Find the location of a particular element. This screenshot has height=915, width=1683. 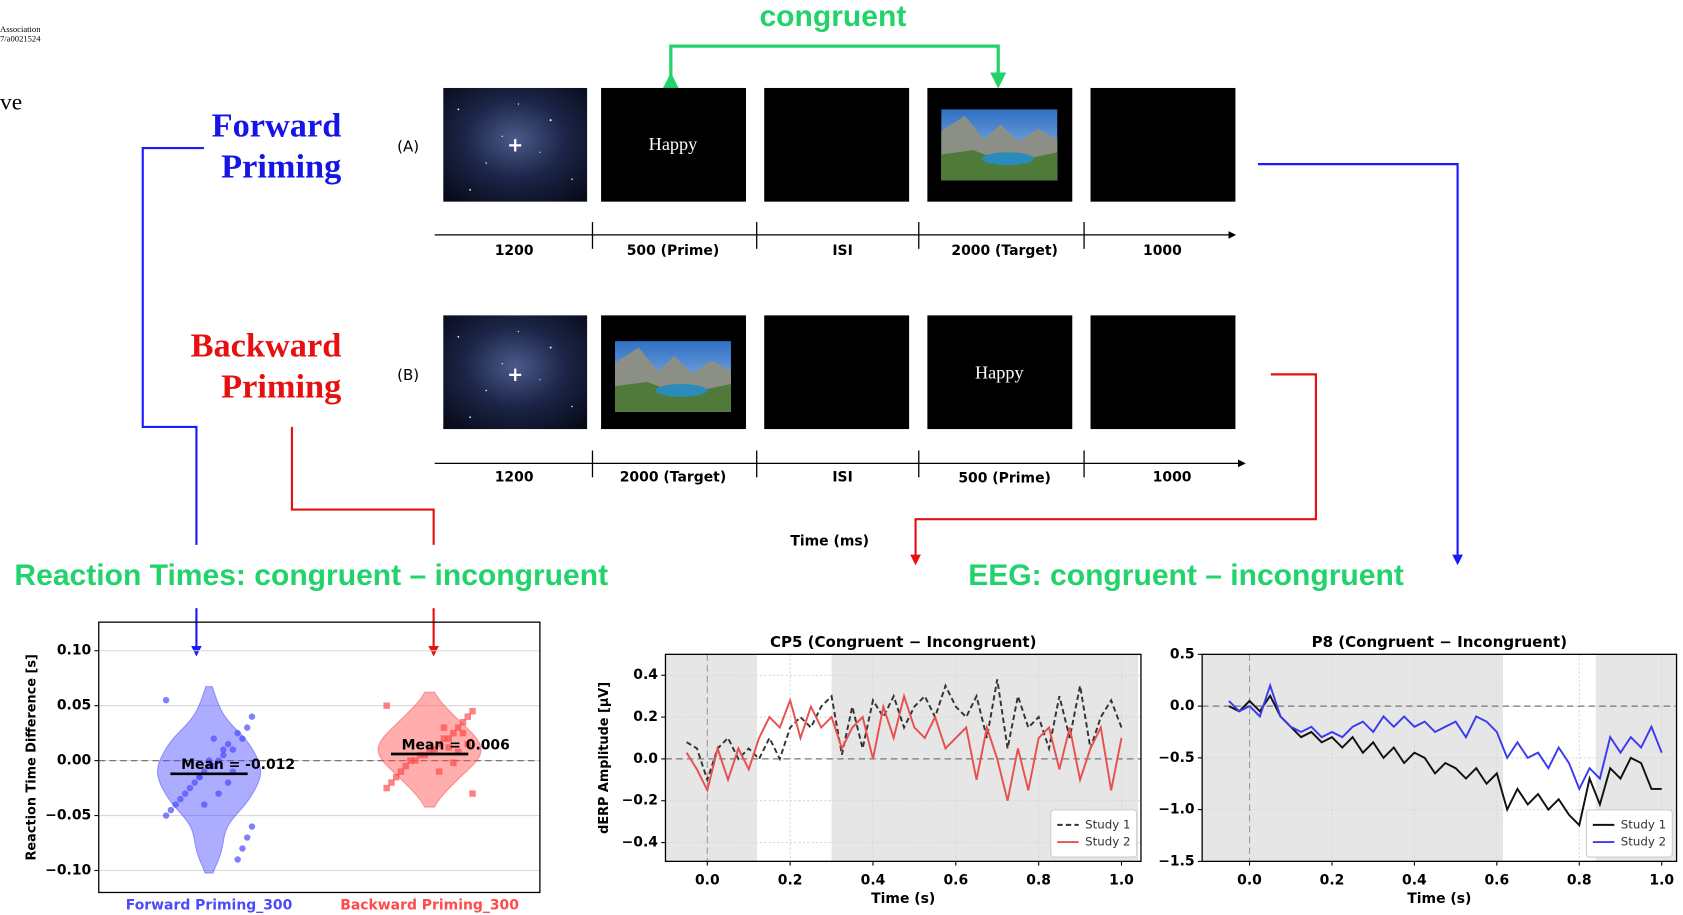

plot-frame is located at coordinates (1439, 758).